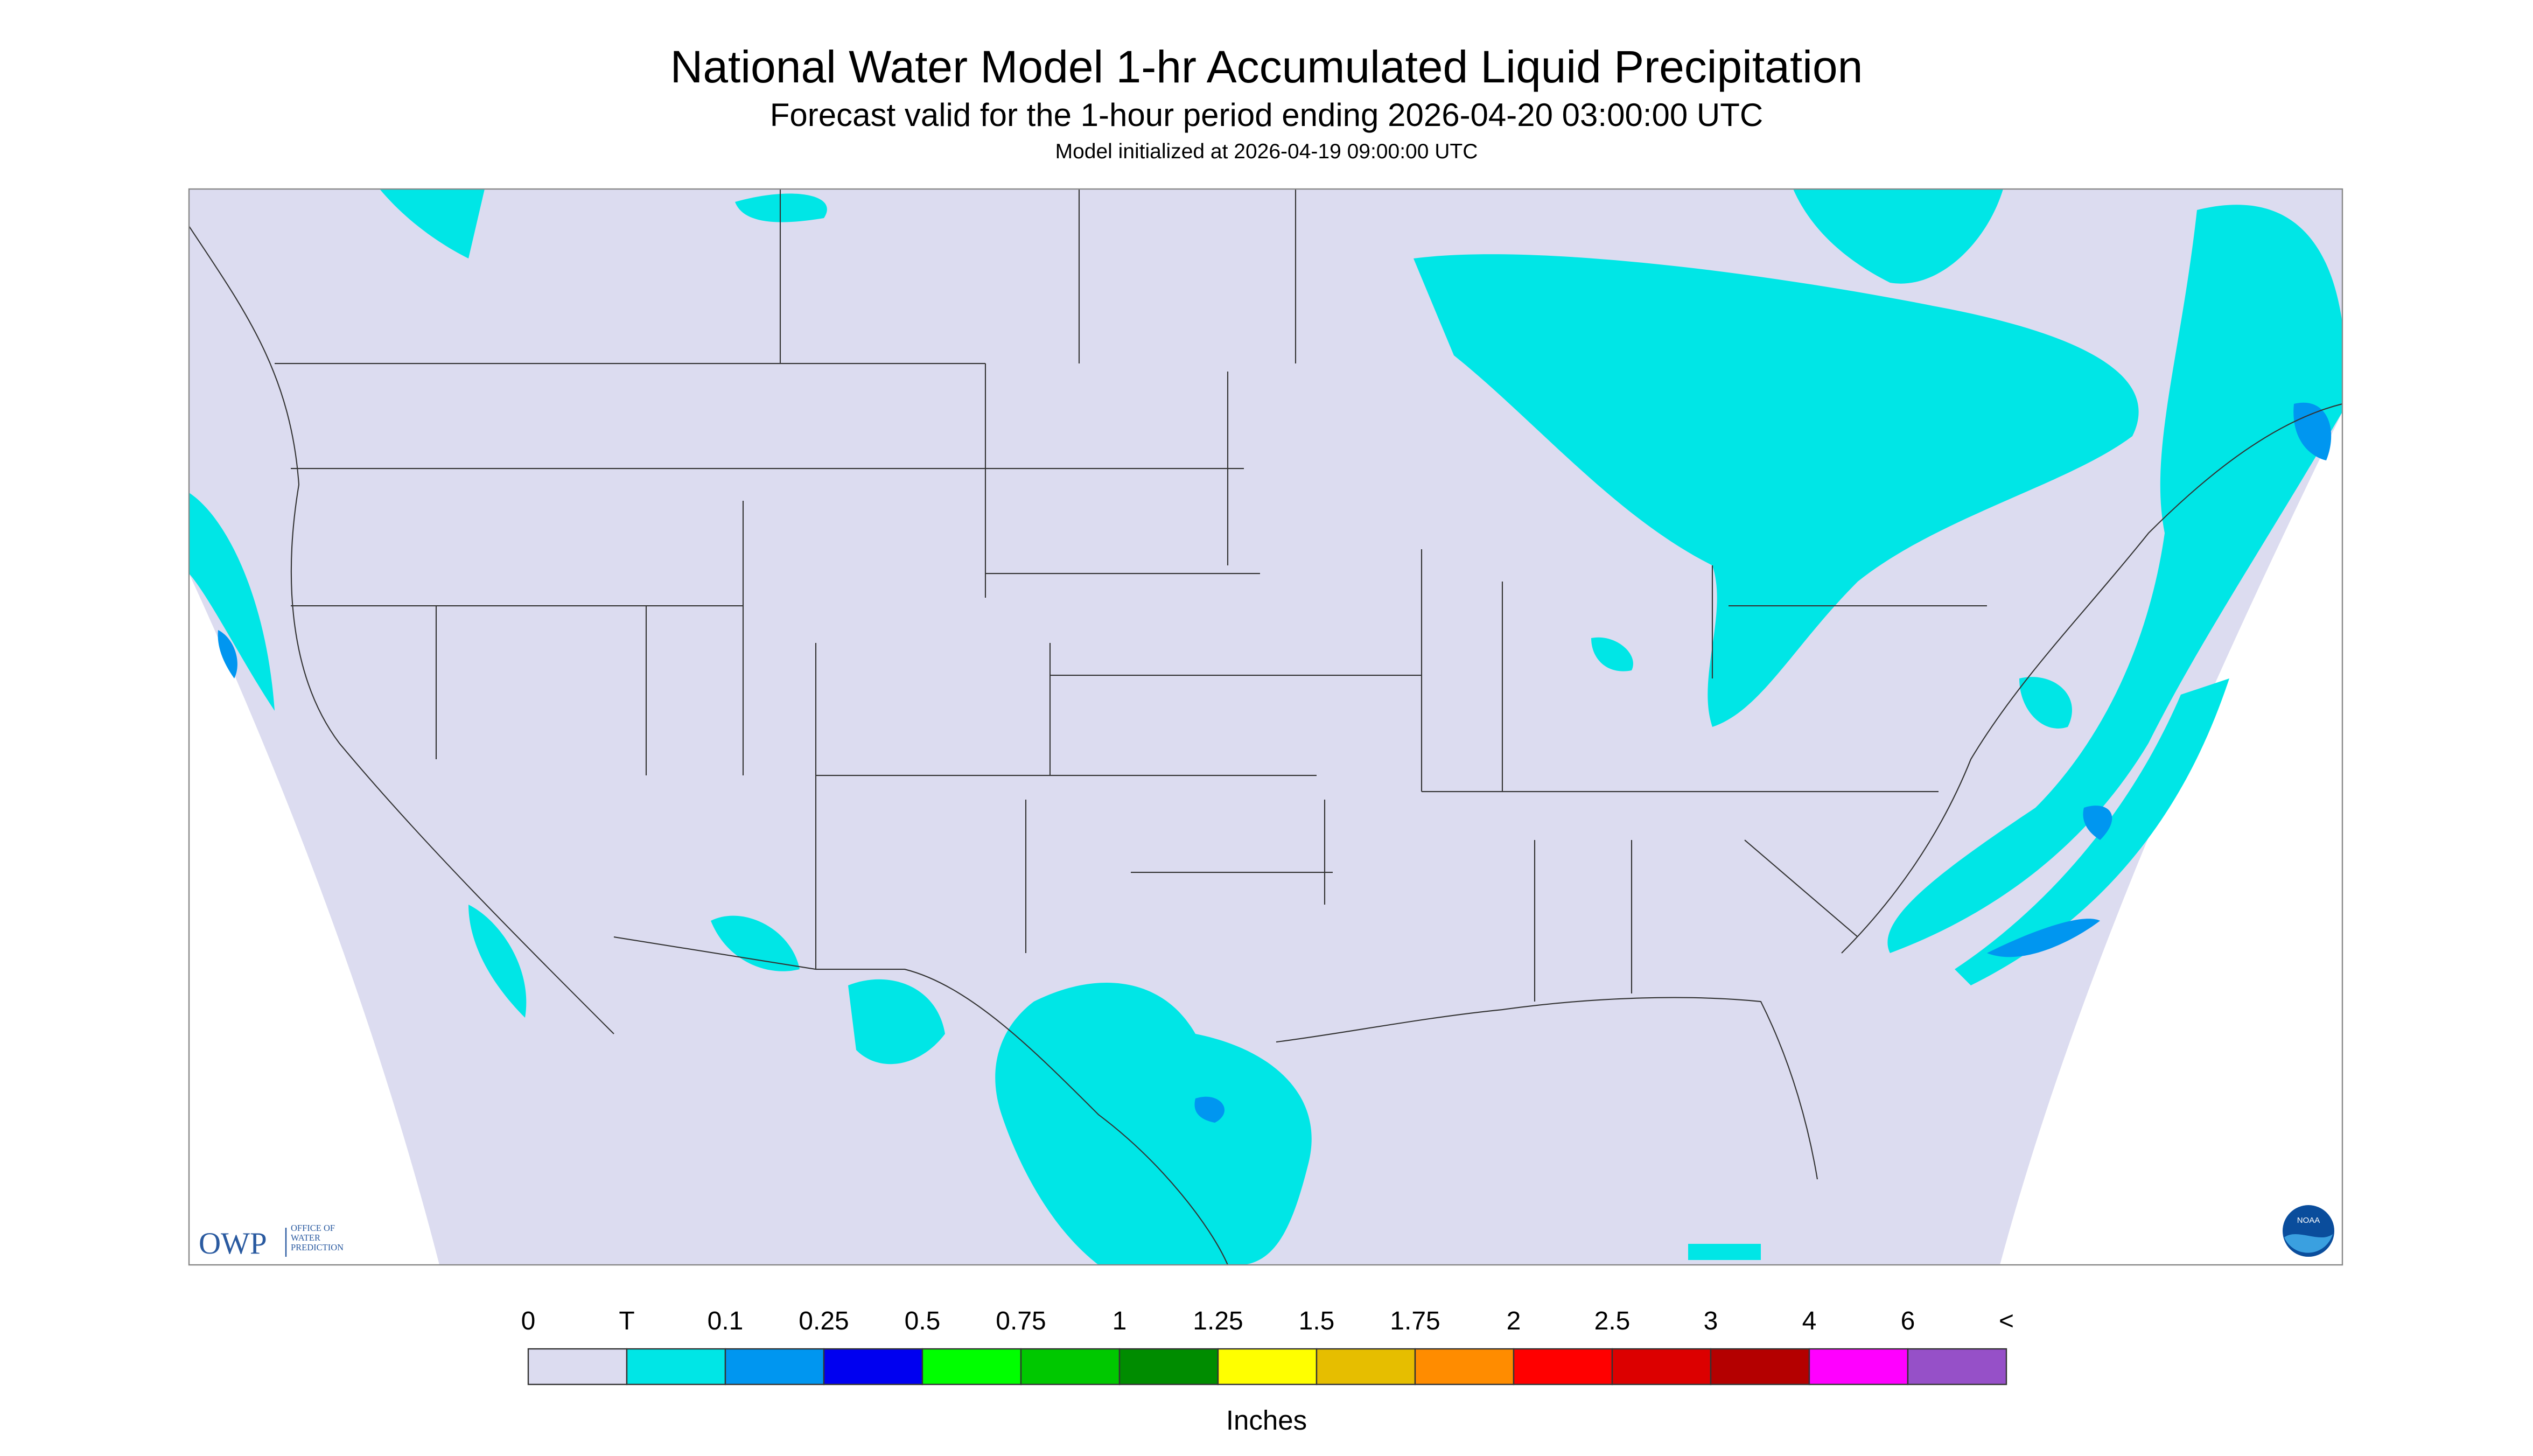  I want to click on owp-logo-full-text: OFFICE OF WATER PREDICTION, so click(317, 1239).